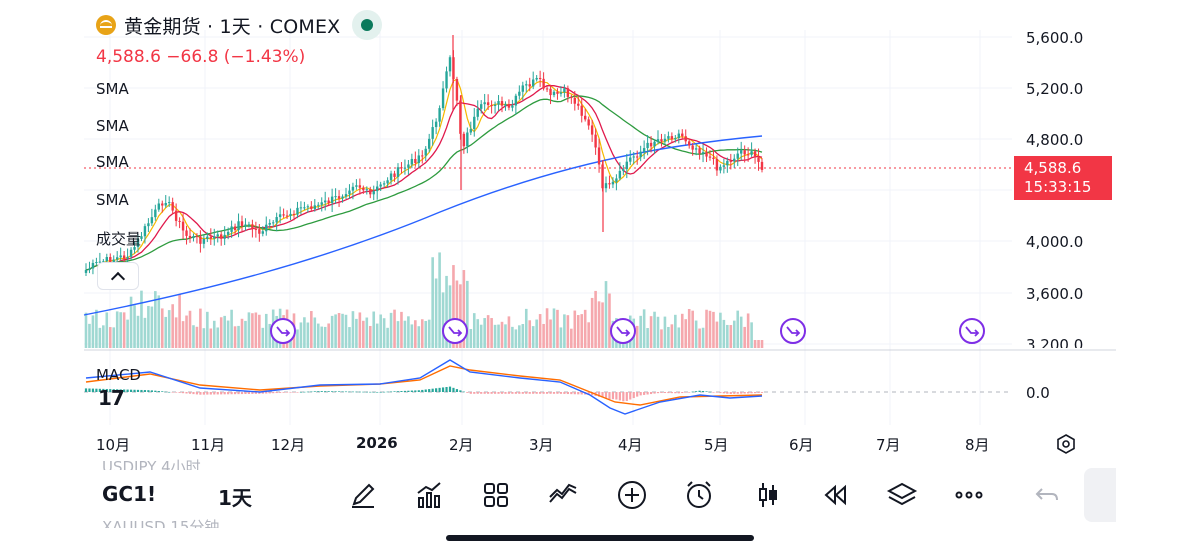 The height and width of the screenshot is (554, 1200). What do you see at coordinates (1066, 444) in the screenshot?
I see `chart-settings-icon` at bounding box center [1066, 444].